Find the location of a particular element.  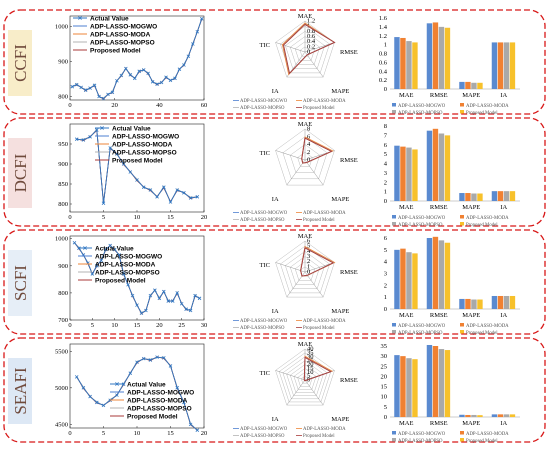

radar-legend-label: ADP-LASSO-MOGWO is located at coordinates (264, 213).